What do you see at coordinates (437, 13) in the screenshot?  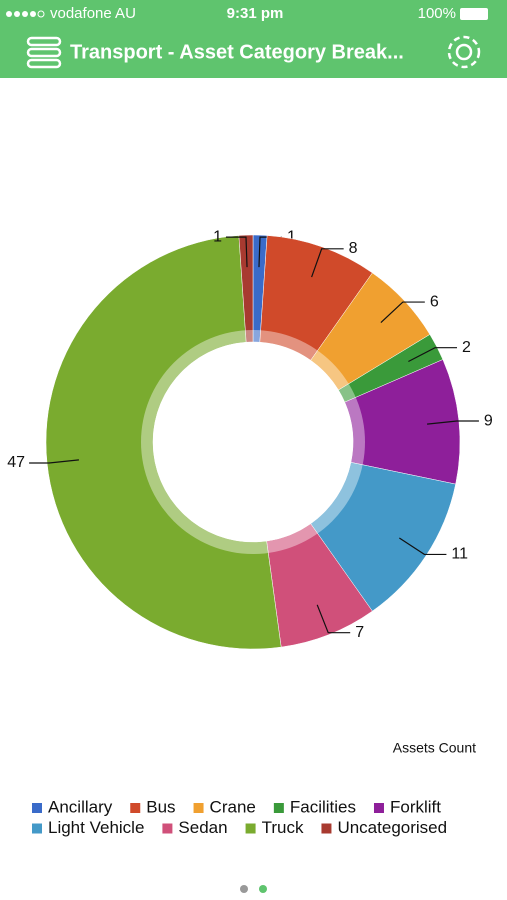 I see `battery-level: 100%` at bounding box center [437, 13].